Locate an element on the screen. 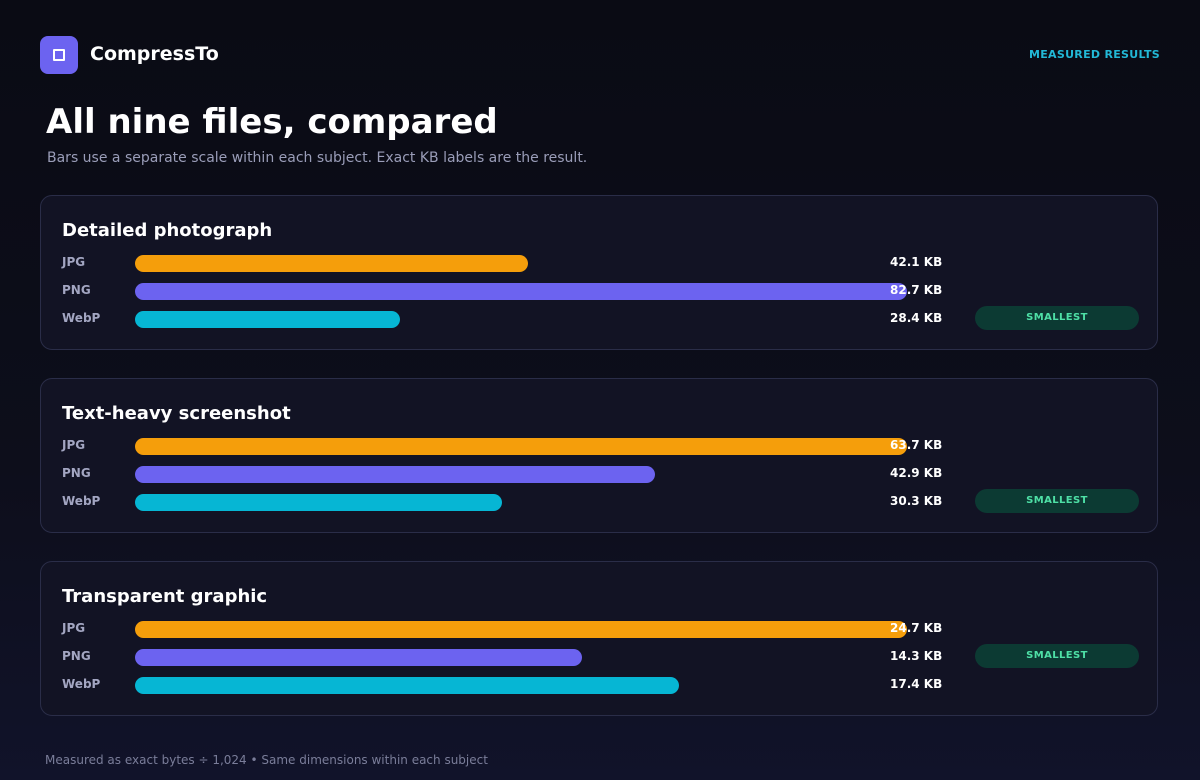 The height and width of the screenshot is (780, 1200). subject-title: Detailed photograph is located at coordinates (167, 230).